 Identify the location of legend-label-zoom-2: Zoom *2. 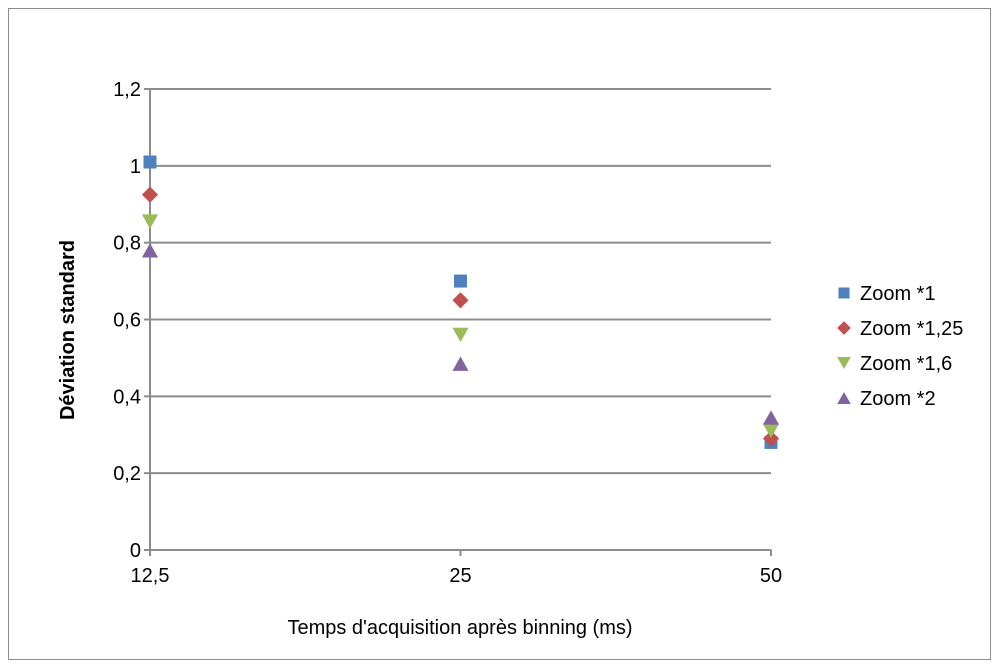
(898, 399).